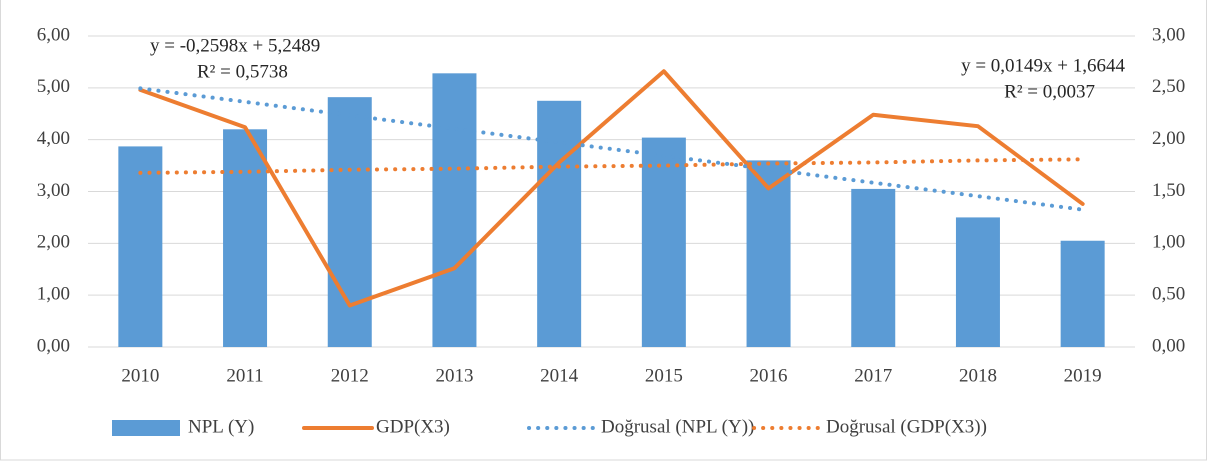 The height and width of the screenshot is (461, 1208). Describe the element at coordinates (1043, 65) in the screenshot. I see `trend-equation: y = 0,0149x + 1,6644` at that location.